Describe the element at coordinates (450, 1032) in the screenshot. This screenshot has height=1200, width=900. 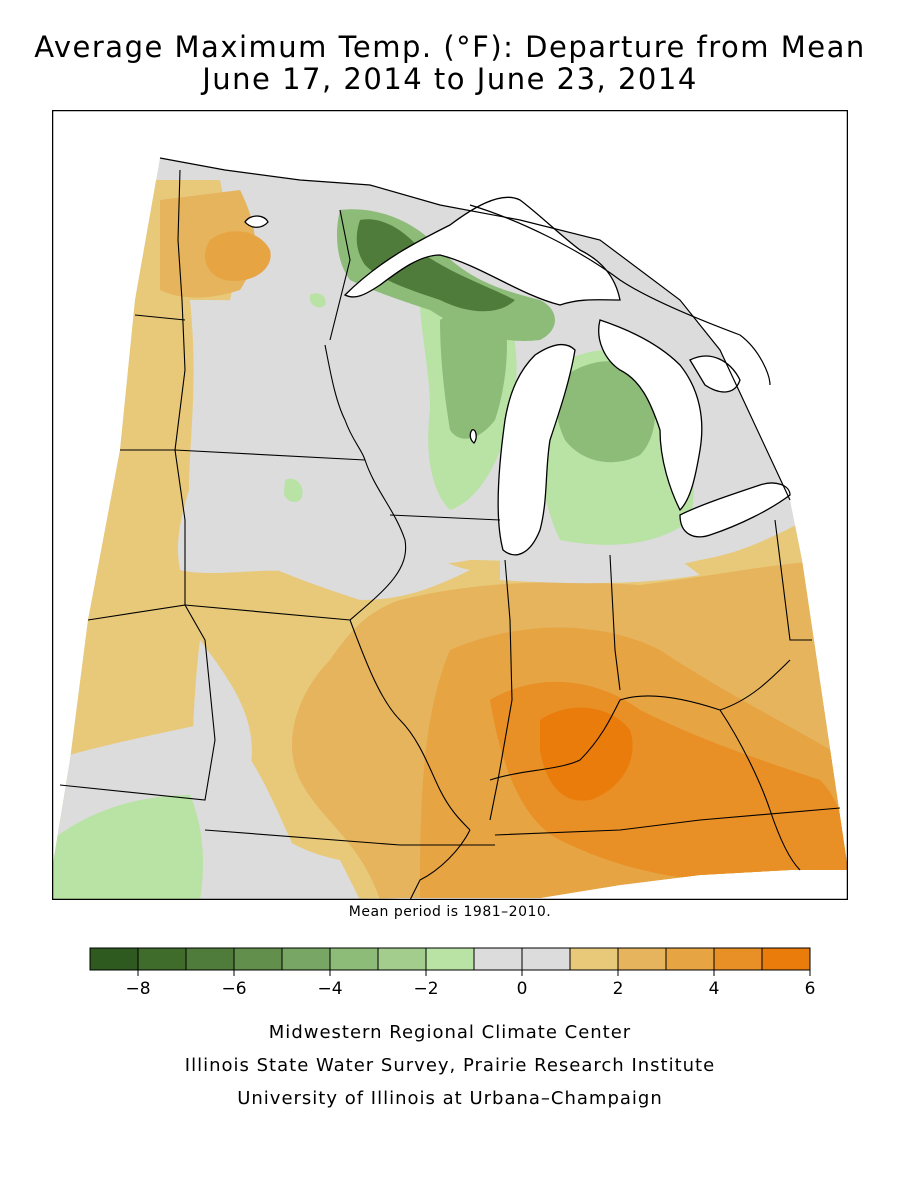
I see `credit-center: Midwestern Regional Climate Center` at that location.